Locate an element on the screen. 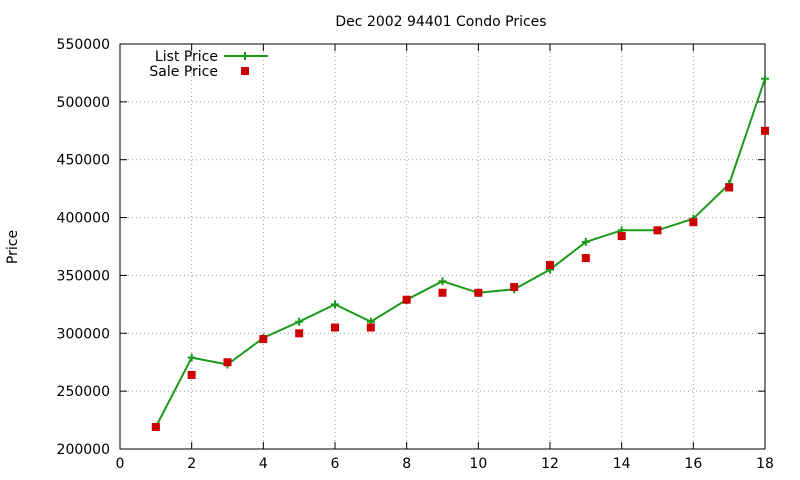  y-tick-label: 550000 is located at coordinates (83, 45).